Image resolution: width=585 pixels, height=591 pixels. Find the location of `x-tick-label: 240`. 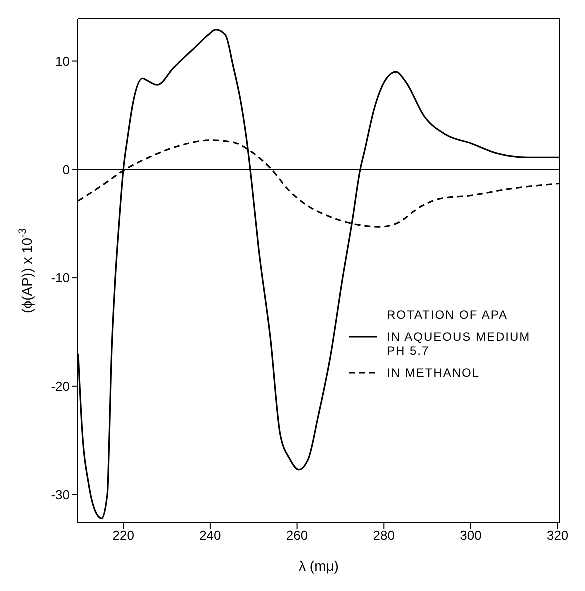

x-tick-label: 240 is located at coordinates (211, 536).